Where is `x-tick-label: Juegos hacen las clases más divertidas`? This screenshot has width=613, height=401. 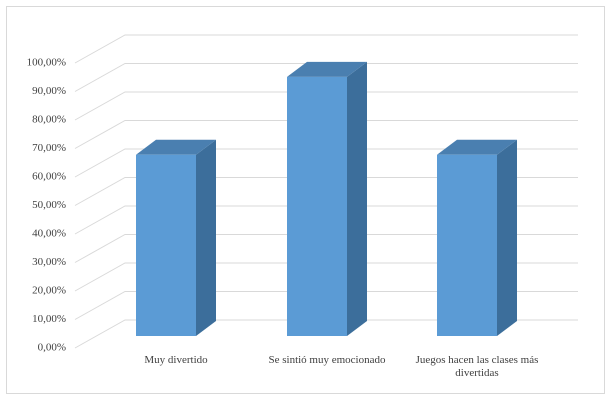
x-tick-label: Juegos hacen las clases más divertidas is located at coordinates (477, 366).